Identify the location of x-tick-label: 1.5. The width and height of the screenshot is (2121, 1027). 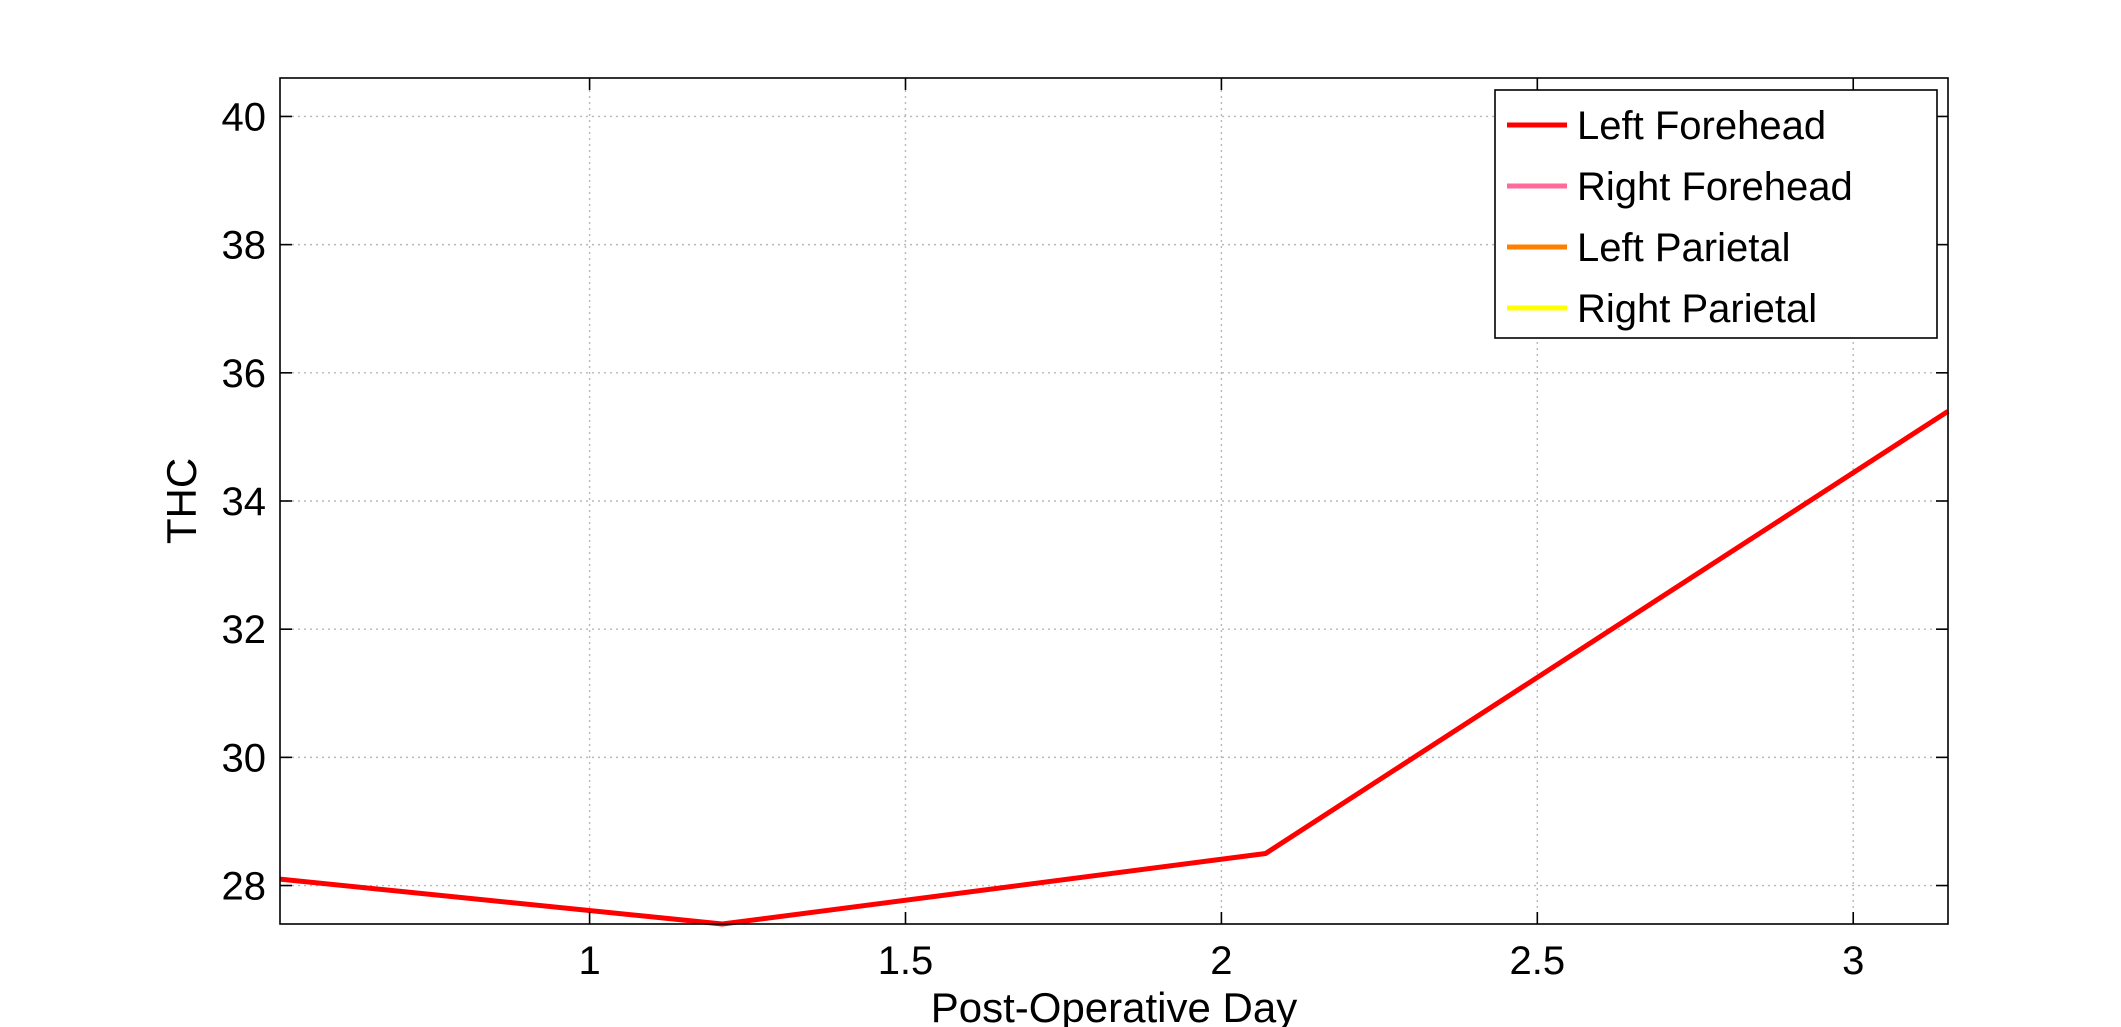
(906, 961).